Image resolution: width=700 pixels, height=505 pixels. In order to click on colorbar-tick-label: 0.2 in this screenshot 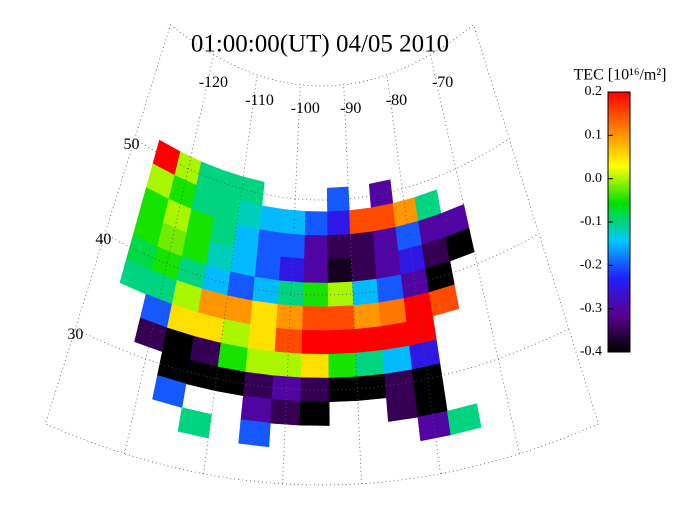, I will do `click(594, 91)`.